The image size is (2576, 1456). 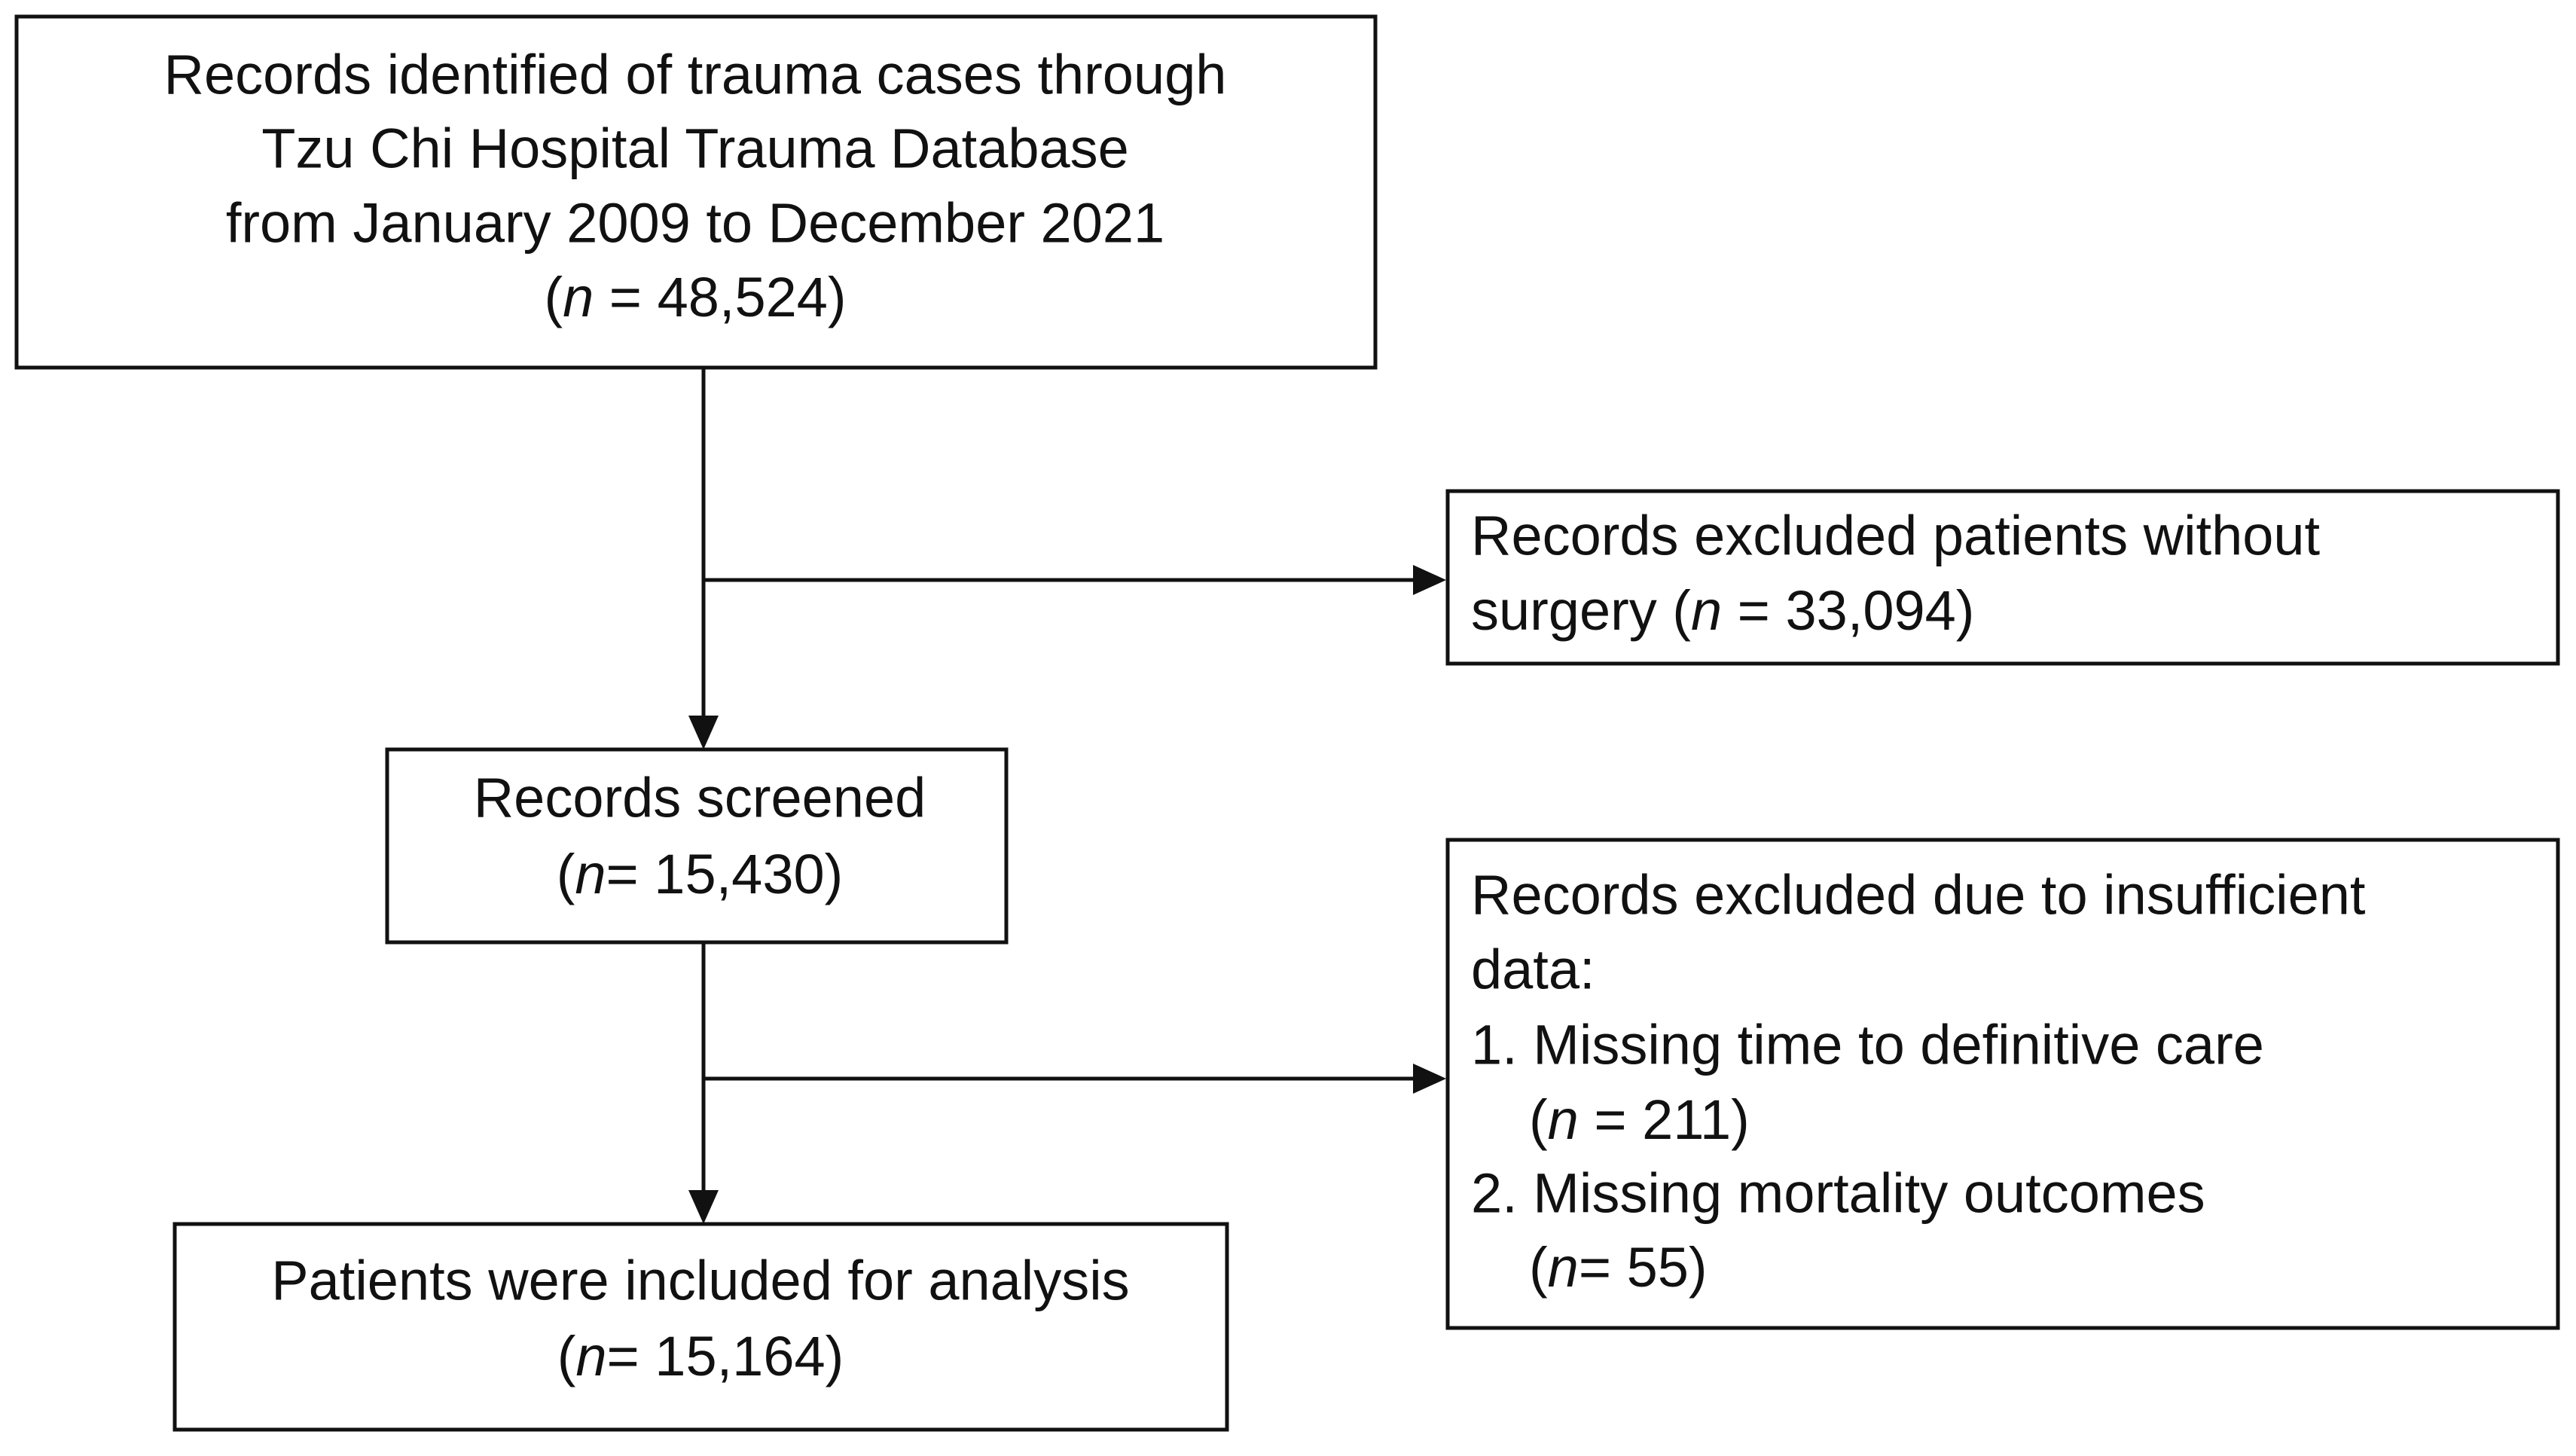 I want to click on node-text: (n = 48,524), so click(x=695, y=297).